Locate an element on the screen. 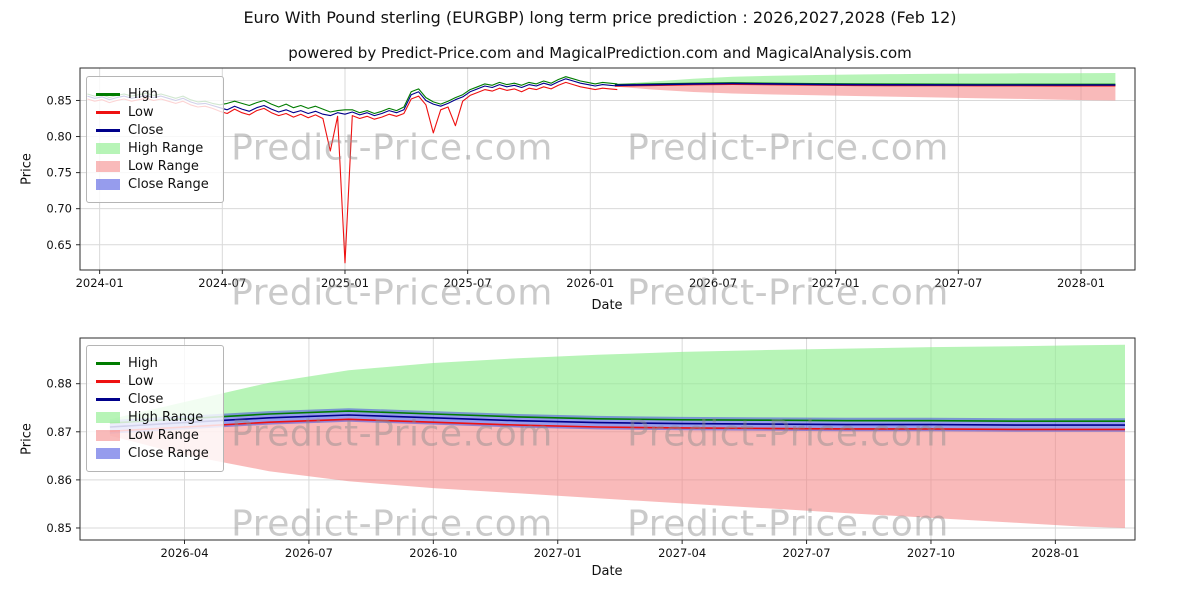 Image resolution: width=1200 pixels, height=600 pixels. y-tick-label: 0.80 is located at coordinates (59, 137).